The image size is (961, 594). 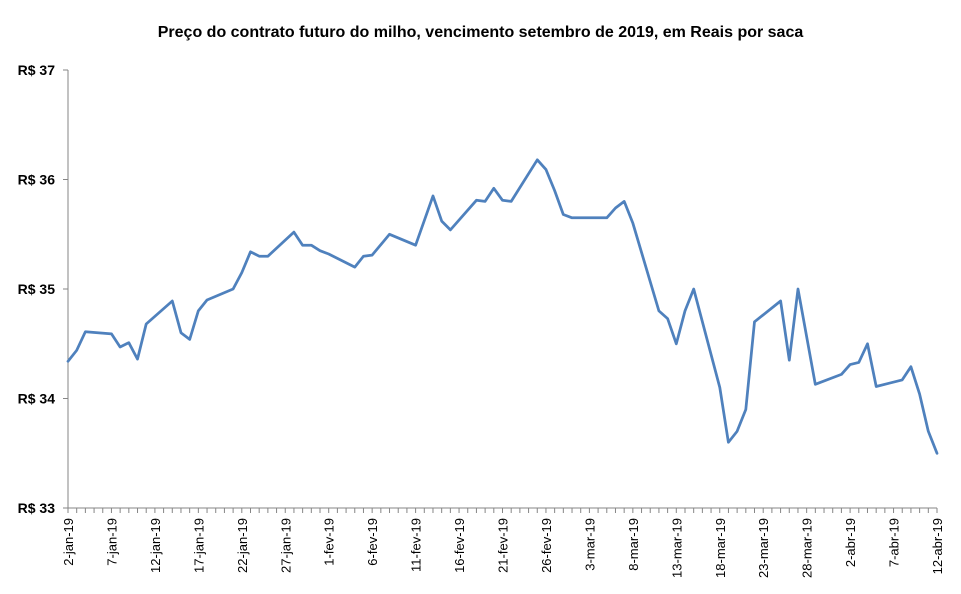 What do you see at coordinates (416, 545) in the screenshot?
I see `x-tick-label: 11-fev-19` at bounding box center [416, 545].